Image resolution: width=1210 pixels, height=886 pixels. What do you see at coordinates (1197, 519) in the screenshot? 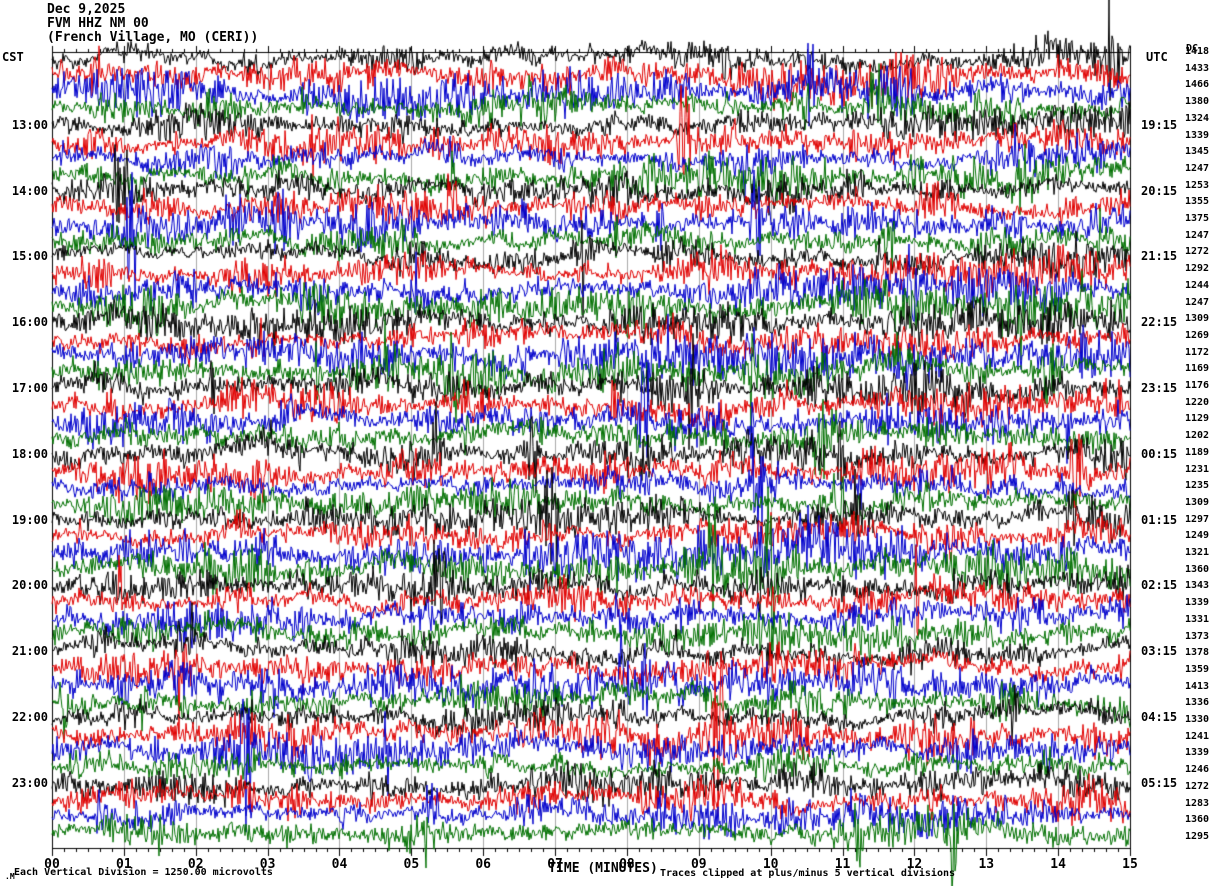
I see `dc-value: 1297` at bounding box center [1197, 519].